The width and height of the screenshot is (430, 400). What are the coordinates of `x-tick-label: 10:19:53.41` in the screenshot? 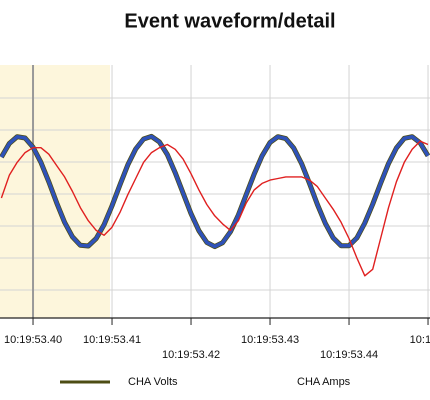 It's located at (112, 340).